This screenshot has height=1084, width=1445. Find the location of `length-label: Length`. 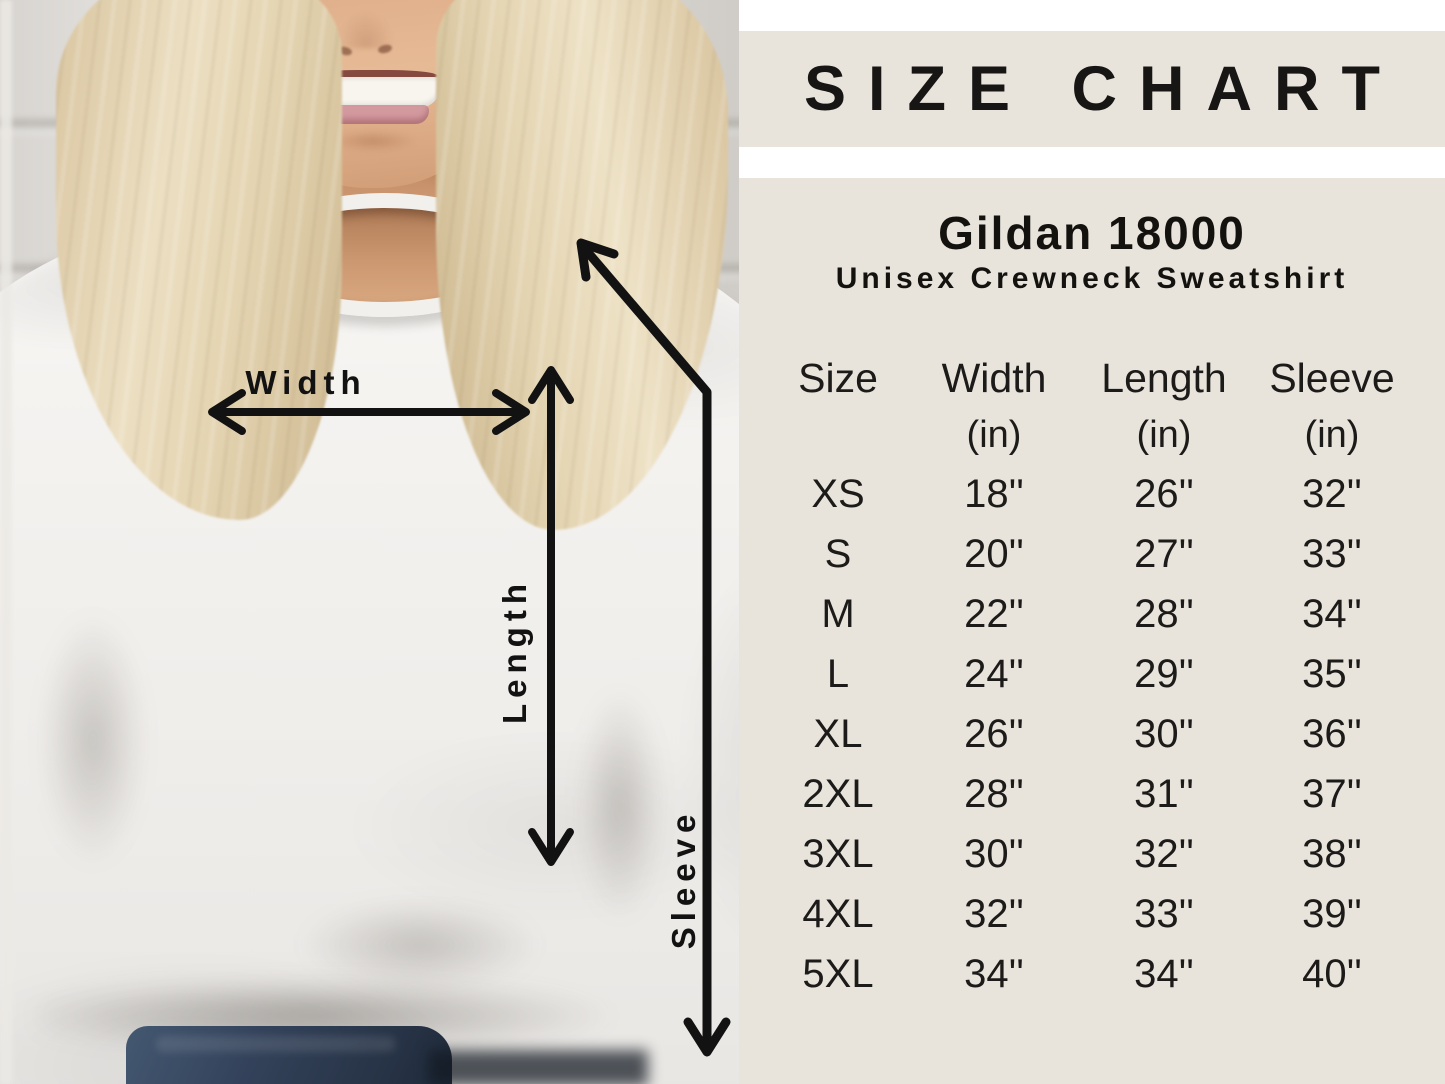

length-label: Length is located at coordinates (514, 651).